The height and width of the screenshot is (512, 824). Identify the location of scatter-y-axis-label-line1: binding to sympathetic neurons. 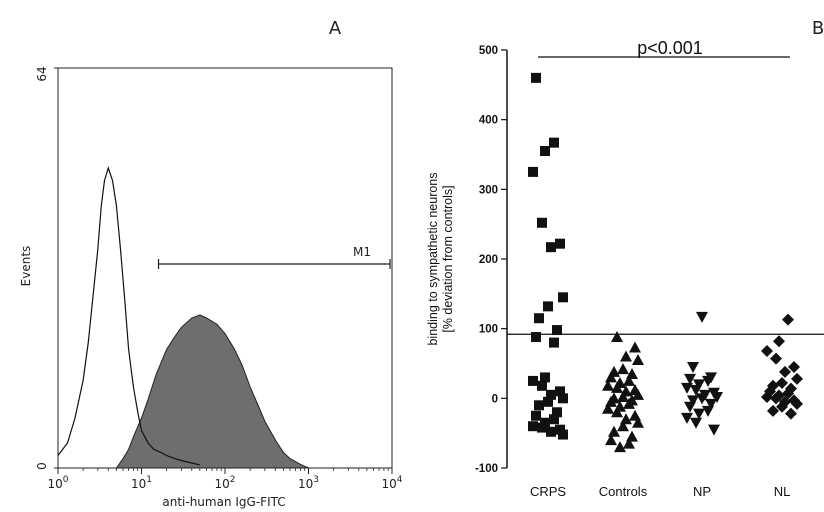
(433, 258).